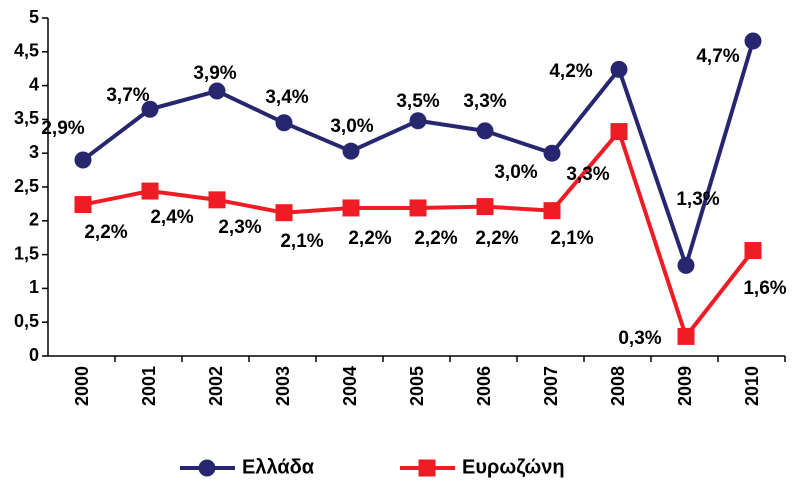 This screenshot has height=485, width=795. I want to click on x-tick-label: 2008, so click(618, 386).